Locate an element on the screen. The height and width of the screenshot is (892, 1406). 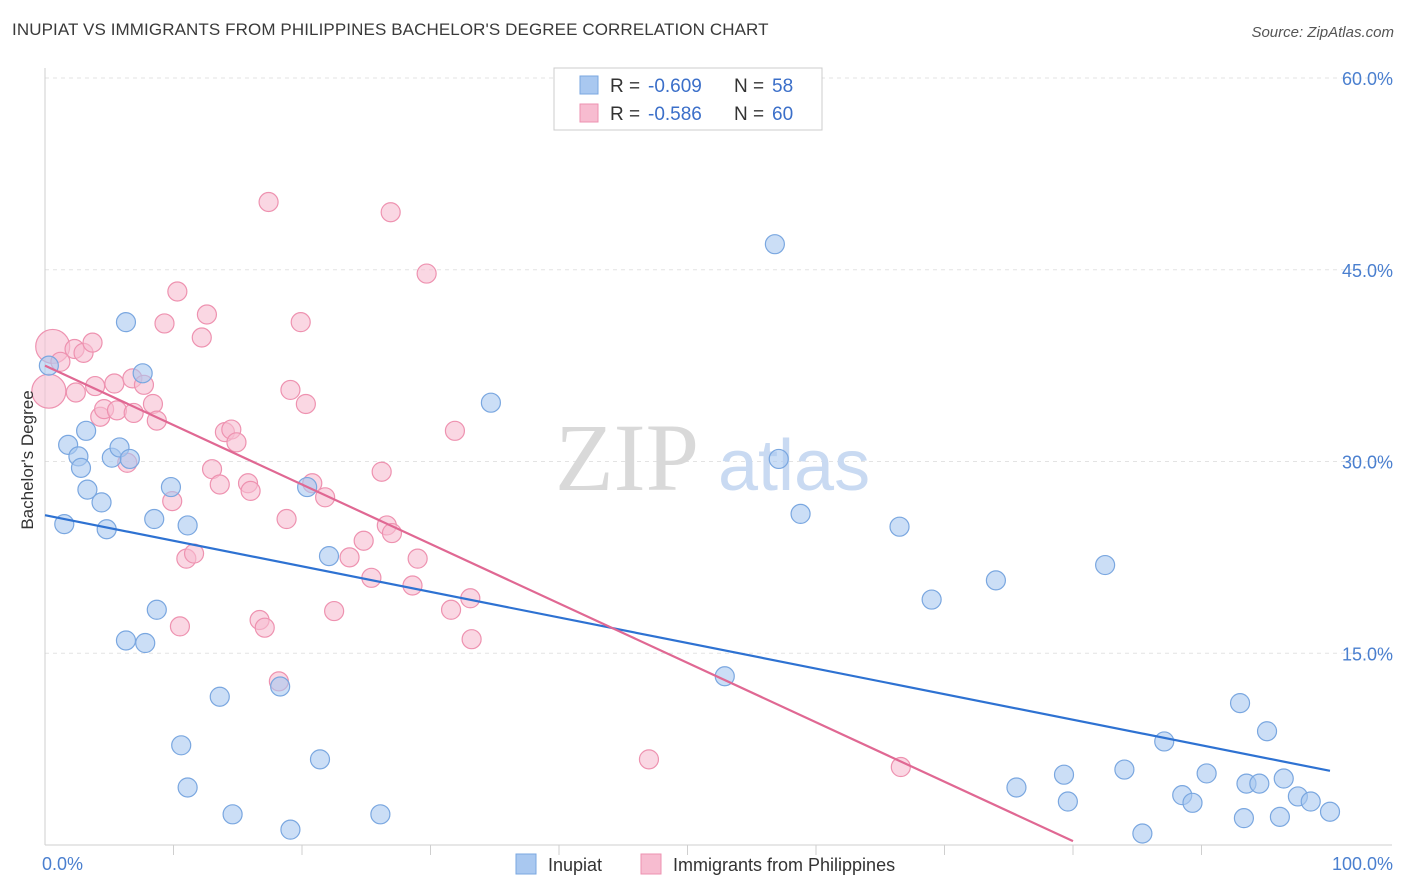
bottom-legend-swatch-philippines is located at coordinates (651, 864).